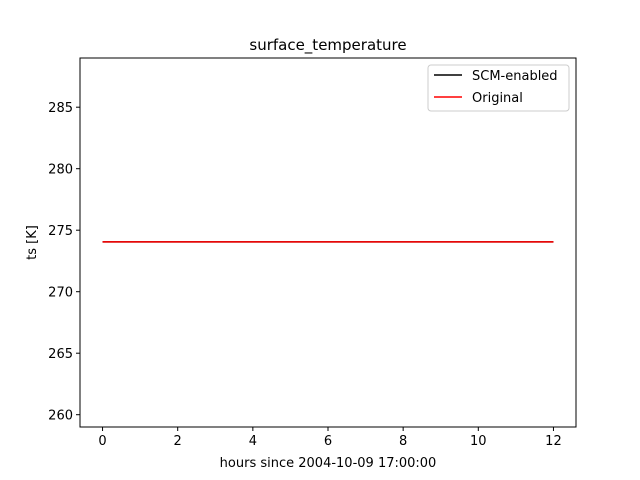 This screenshot has width=640, height=480. What do you see at coordinates (403, 441) in the screenshot?
I see `x-tick-label: 8` at bounding box center [403, 441].